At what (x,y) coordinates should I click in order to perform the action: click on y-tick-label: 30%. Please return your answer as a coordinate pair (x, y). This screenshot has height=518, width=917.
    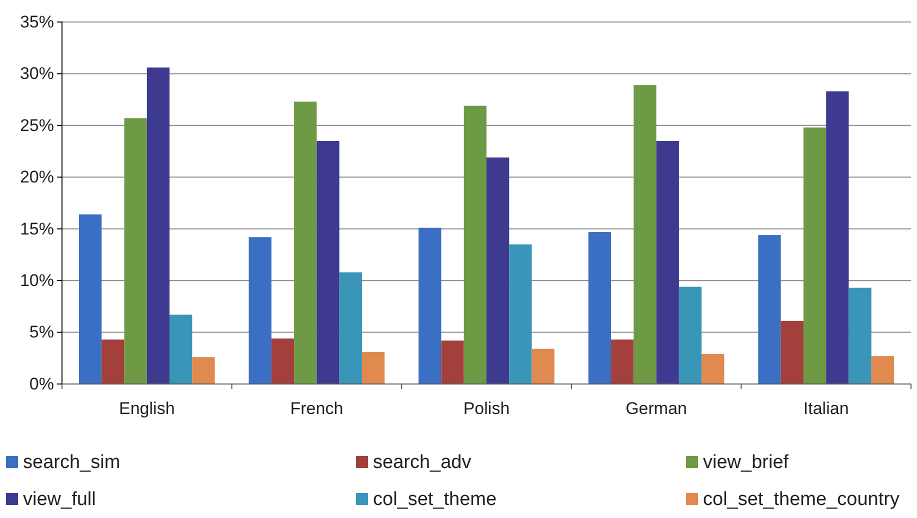
    Looking at the image, I should click on (37, 74).